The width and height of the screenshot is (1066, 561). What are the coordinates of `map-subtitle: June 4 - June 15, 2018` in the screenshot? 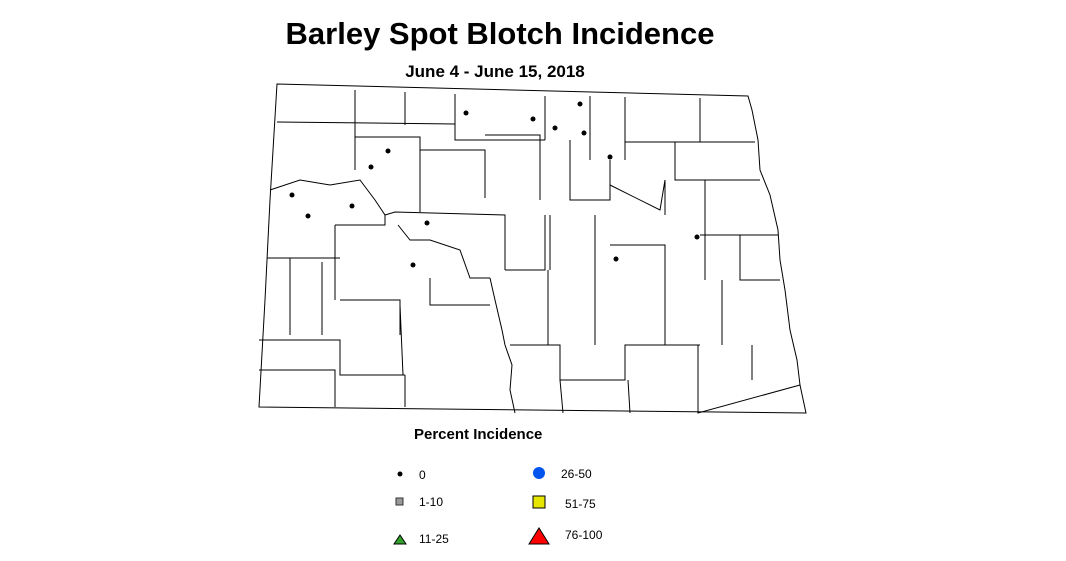 It's located at (495, 71).